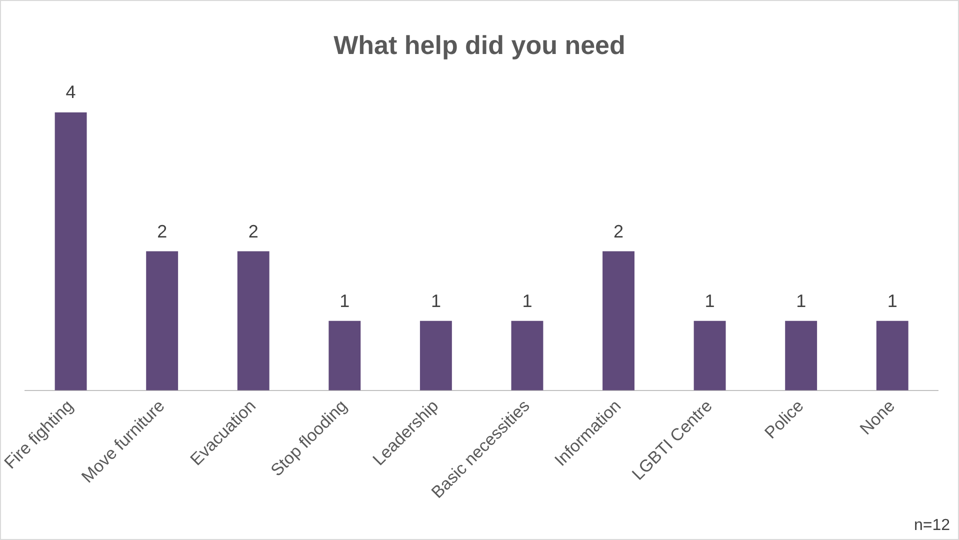  Describe the element at coordinates (932, 526) in the screenshot. I see `text: n=12` at that location.